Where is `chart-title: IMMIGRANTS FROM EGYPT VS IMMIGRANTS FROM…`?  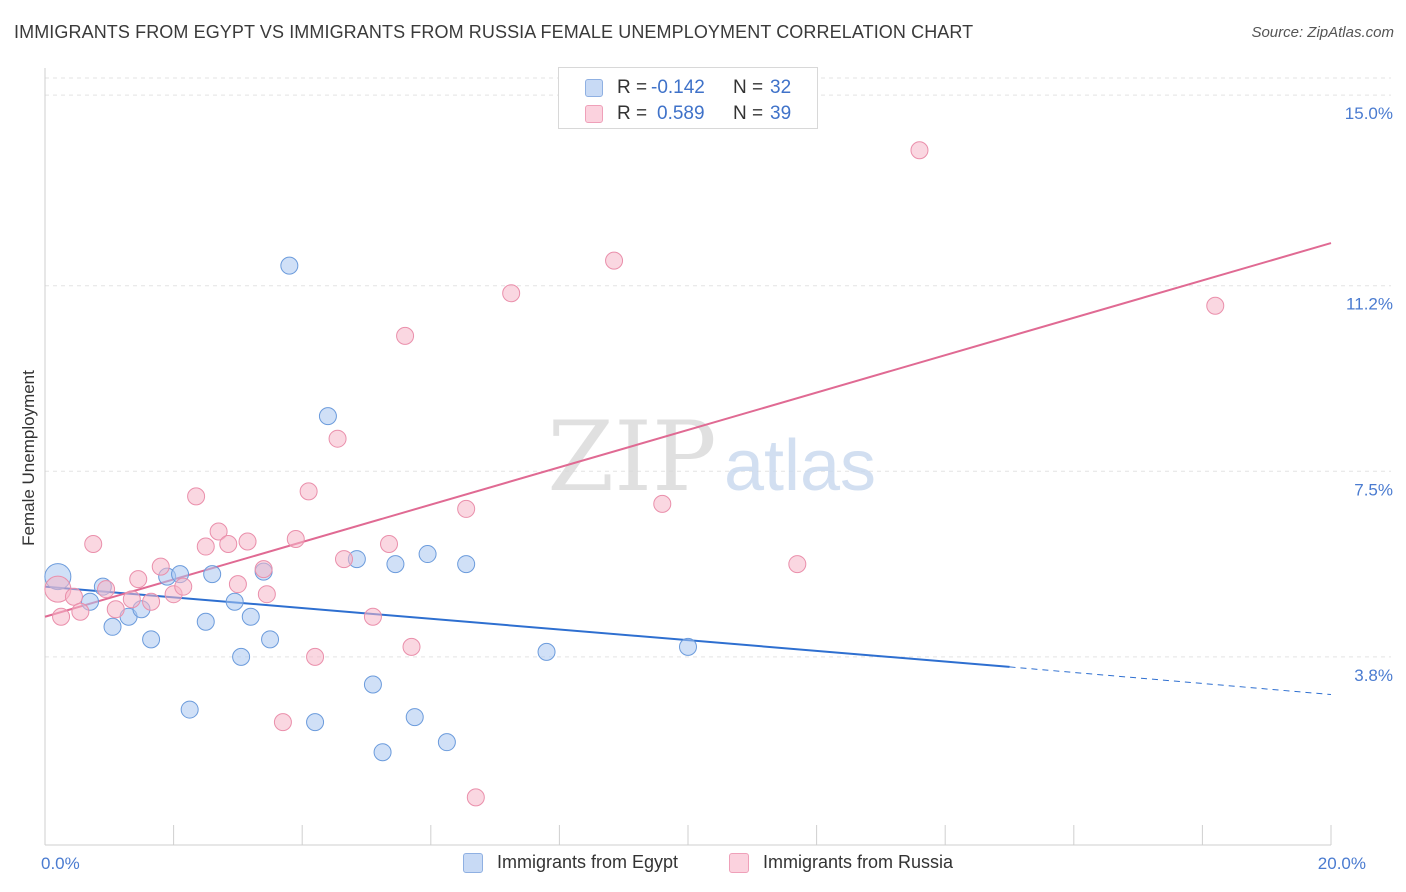
chart-title: IMMIGRANTS FROM EGYPT VS IMMIGRANTS FROM… is located at coordinates (494, 32).